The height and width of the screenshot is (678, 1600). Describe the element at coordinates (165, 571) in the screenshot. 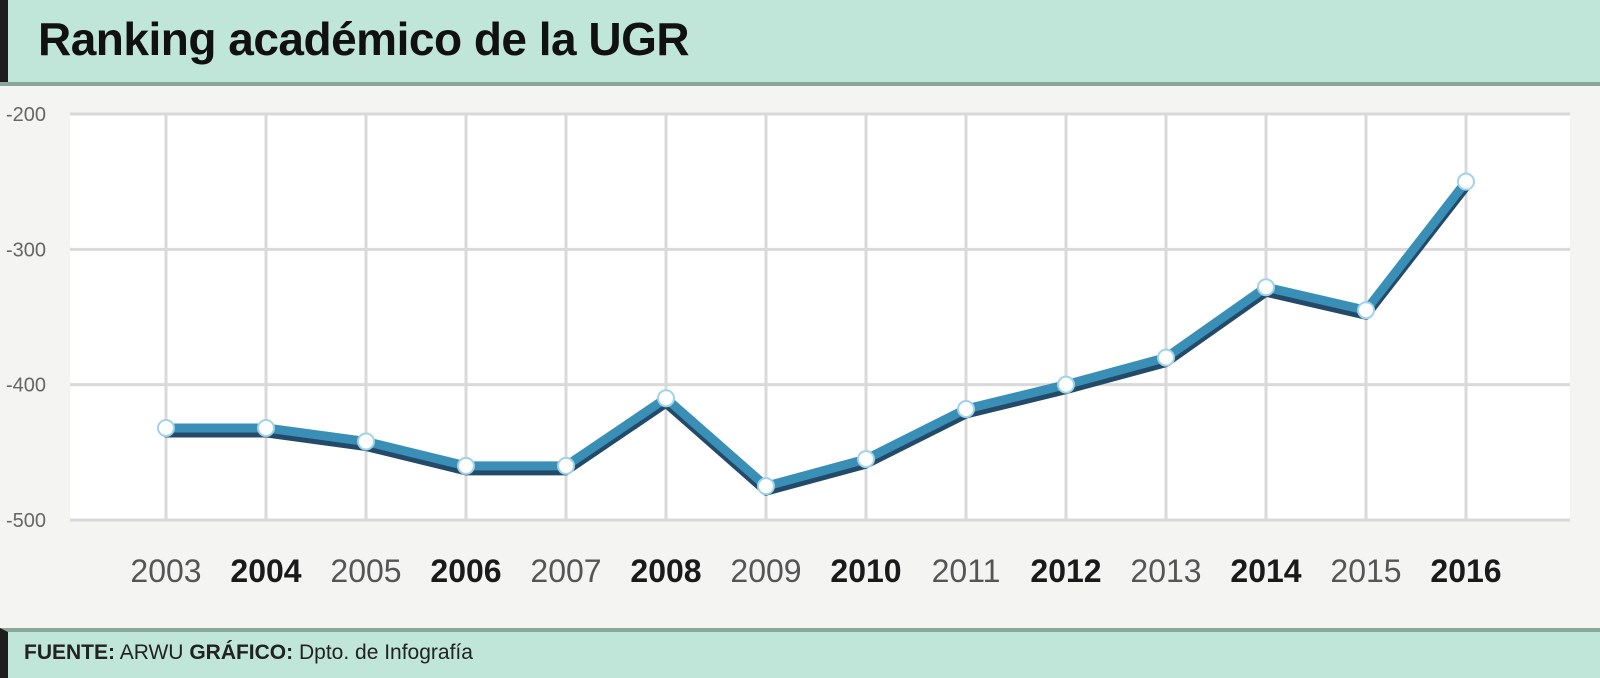

I see `x-tick-label: 2003` at that location.